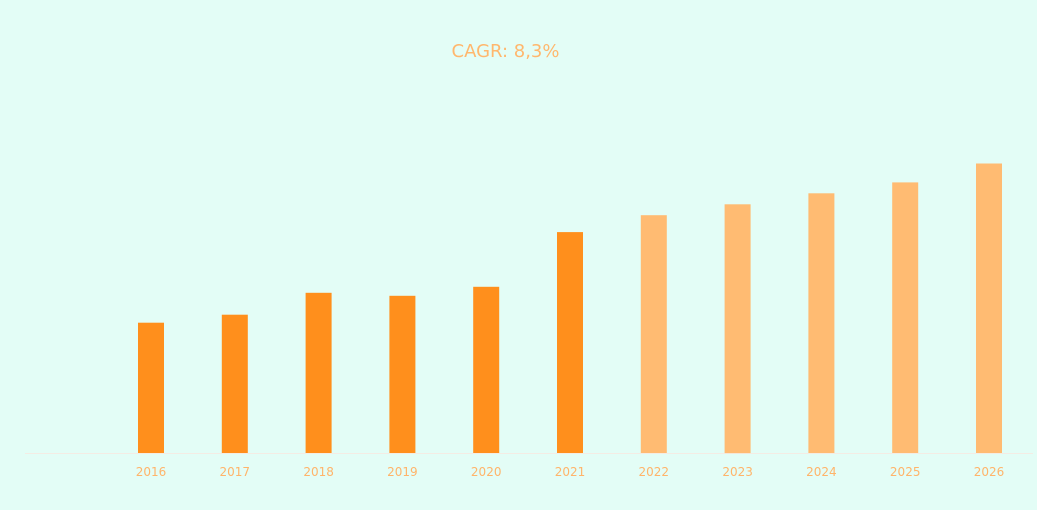 This screenshot has width=1037, height=510. What do you see at coordinates (653, 334) in the screenshot?
I see `bar-2022` at bounding box center [653, 334].